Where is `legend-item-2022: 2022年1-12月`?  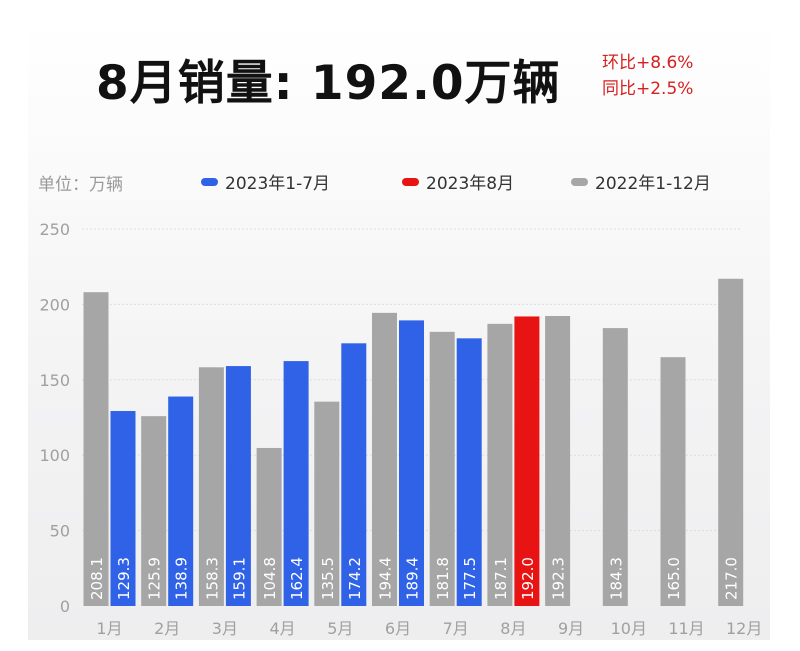
legend-item-2022: 2022年1-12月 is located at coordinates (641, 181).